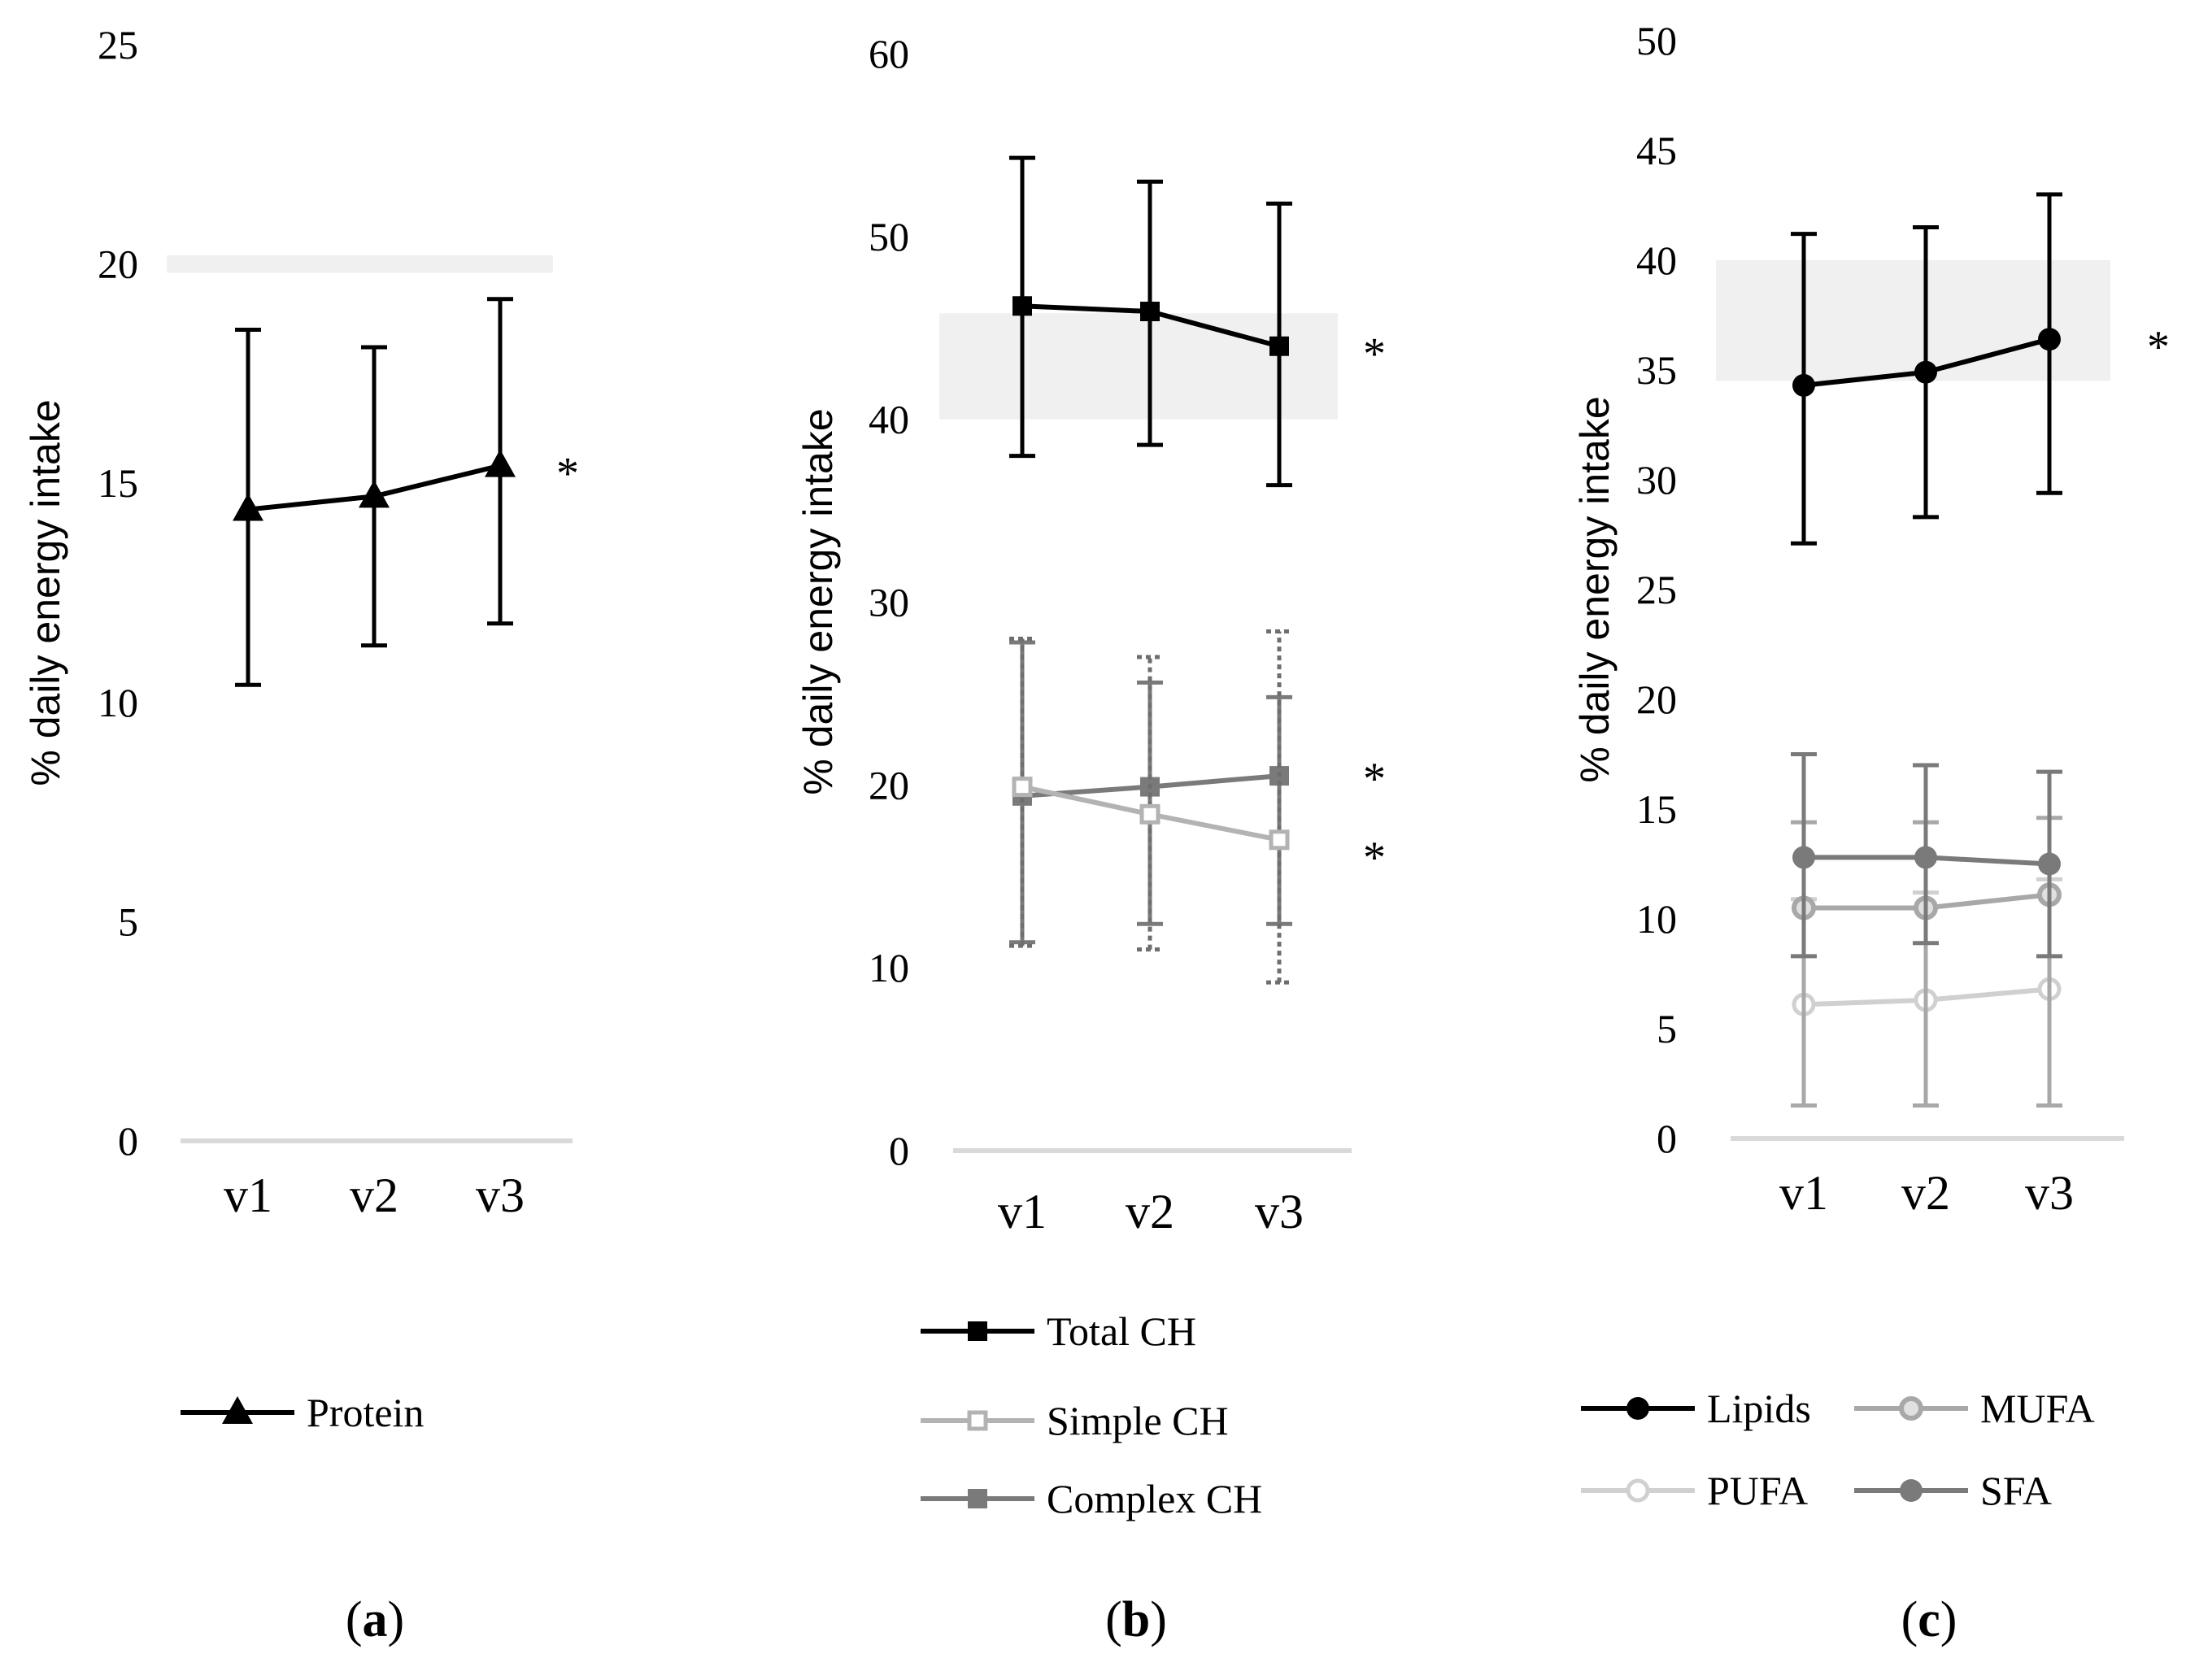 The height and width of the screenshot is (1680, 2186). What do you see at coordinates (1953, 1490) in the screenshot?
I see `legend-item-sfa: SFA` at bounding box center [1953, 1490].